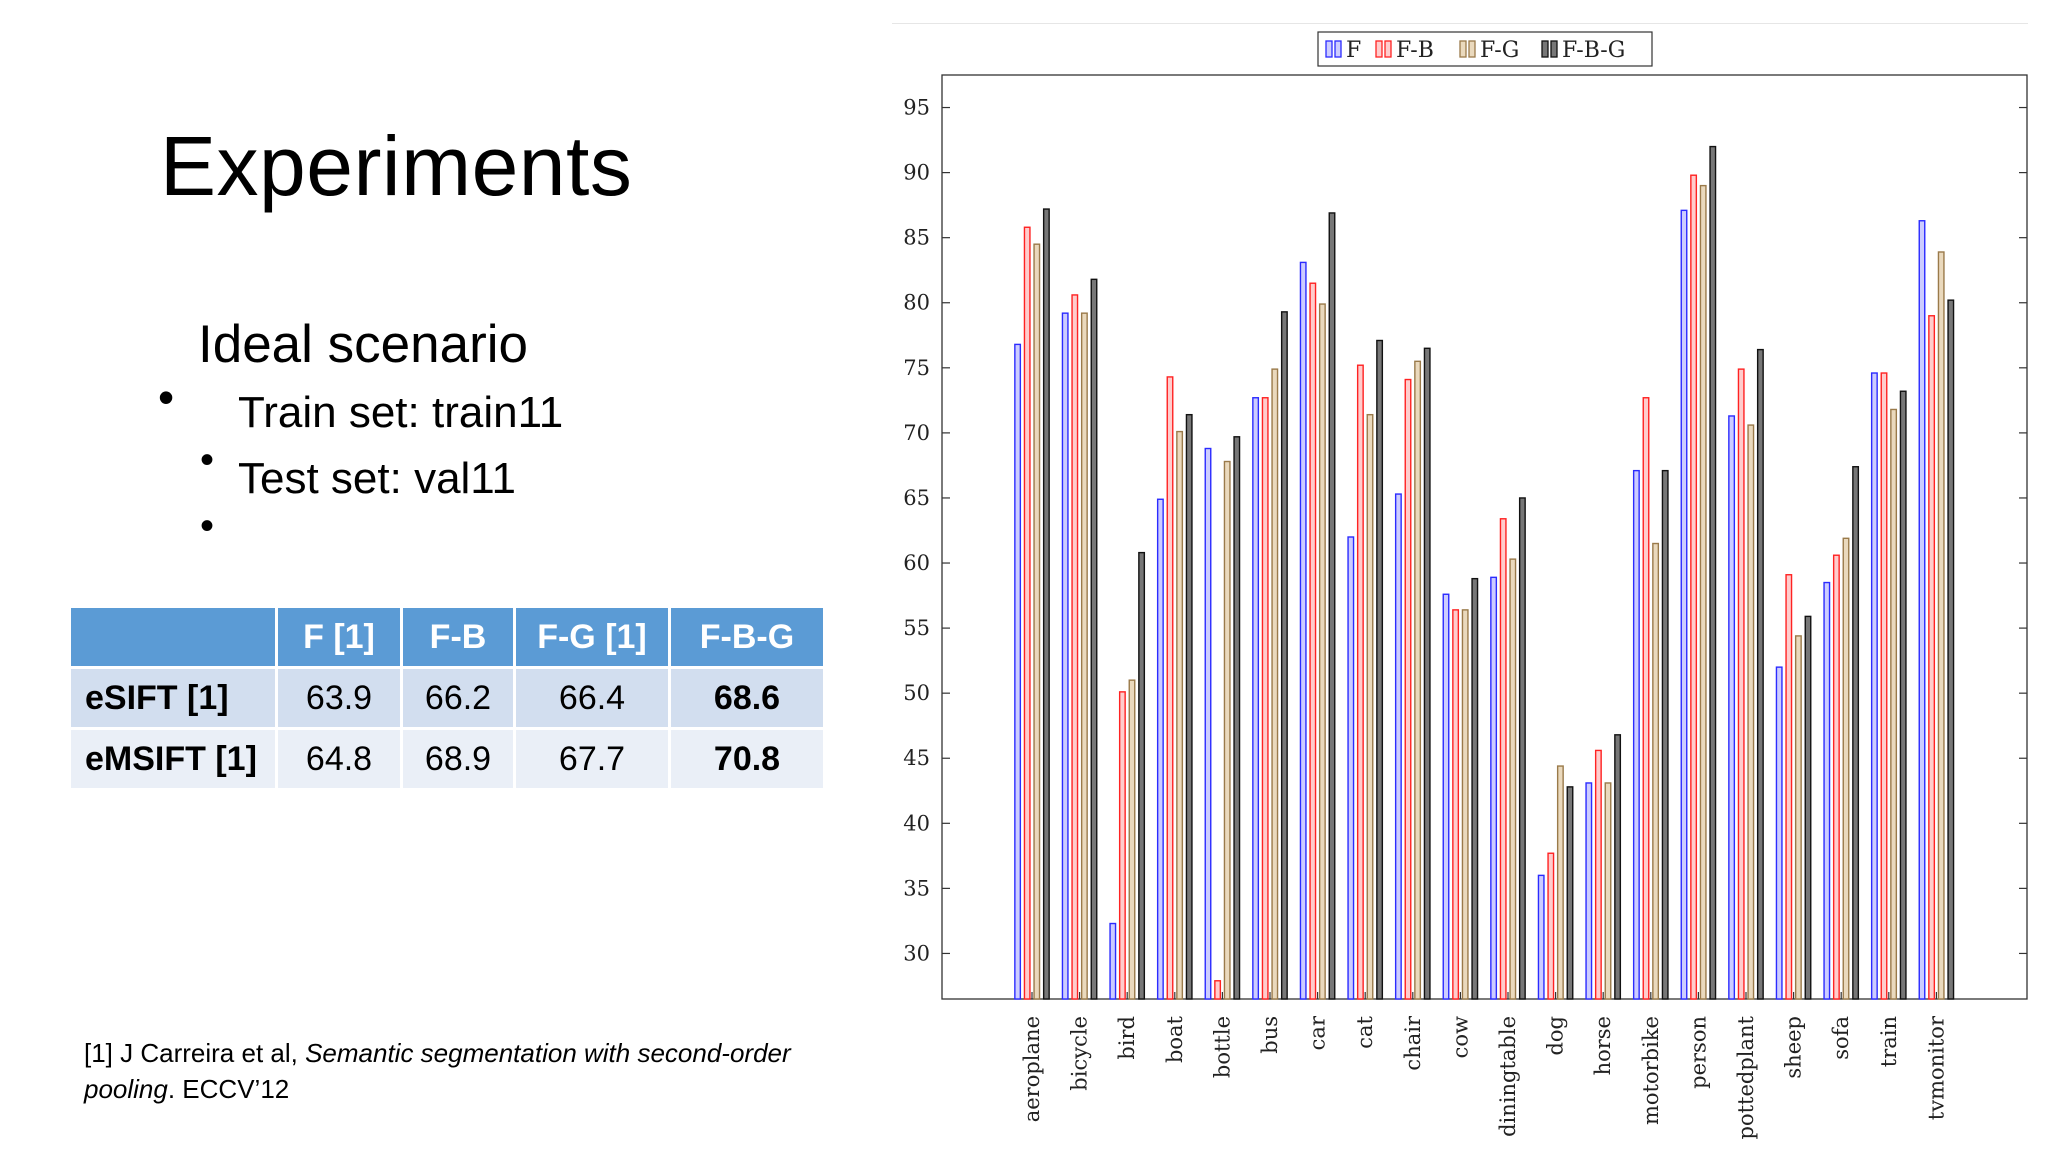 The width and height of the screenshot is (2048, 1152). What do you see at coordinates (747, 759) in the screenshot?
I see `table-cell-best: 70.8` at bounding box center [747, 759].